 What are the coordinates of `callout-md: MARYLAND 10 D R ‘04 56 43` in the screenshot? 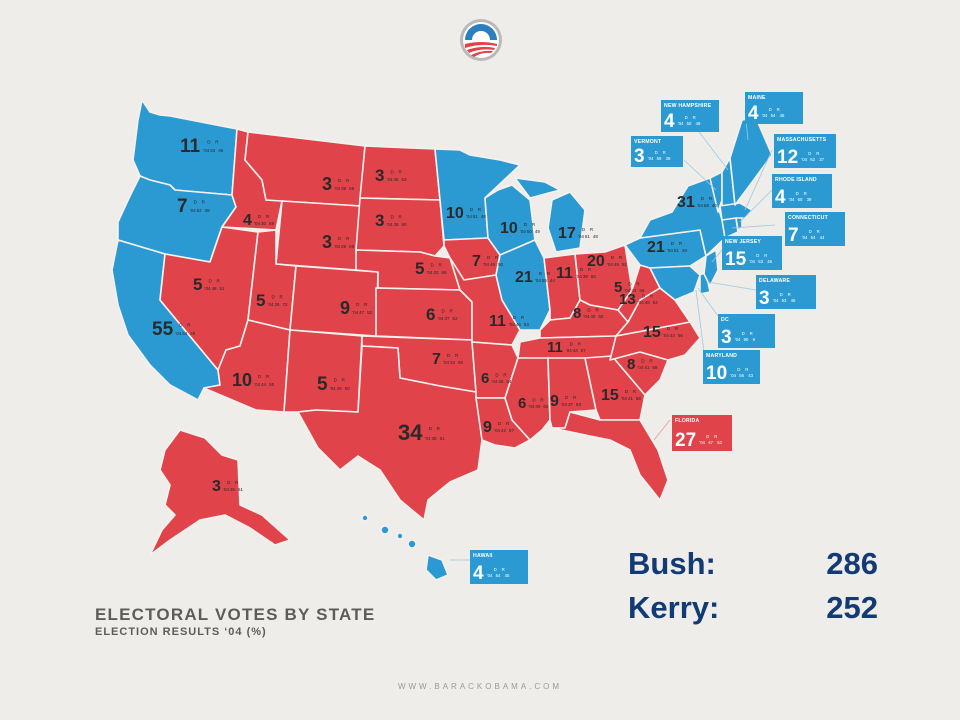 It's located at (731, 367).